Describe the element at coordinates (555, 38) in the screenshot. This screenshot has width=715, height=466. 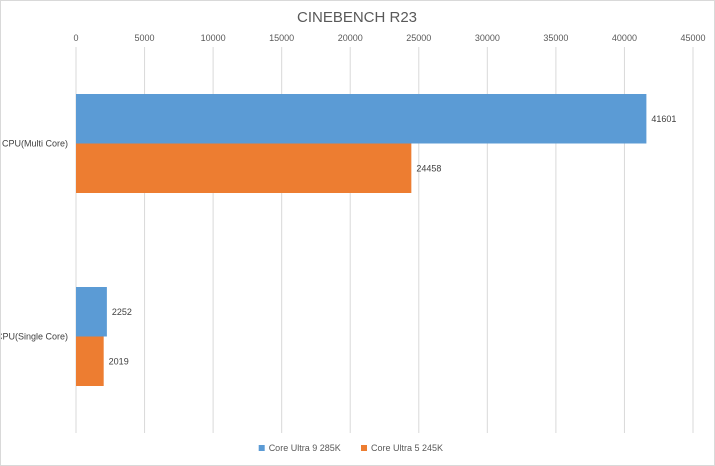
I see `x-tick-label: 35000` at that location.